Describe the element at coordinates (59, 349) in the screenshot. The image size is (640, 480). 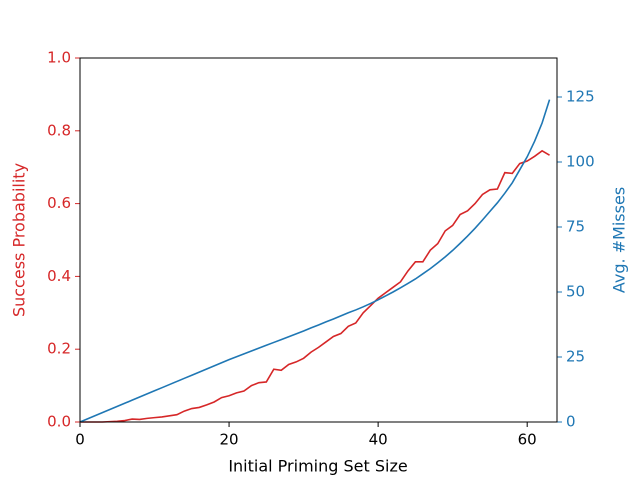
I see `y-tick-label: 0.2` at that location.